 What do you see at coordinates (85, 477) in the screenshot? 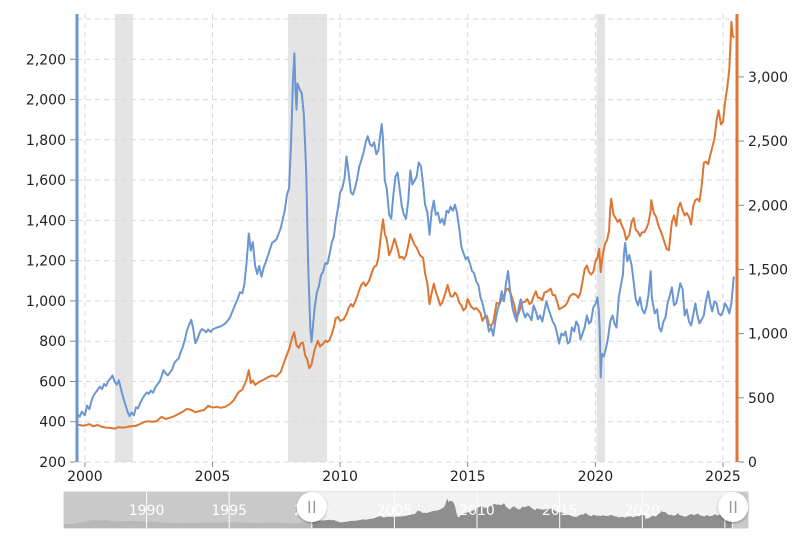
I see `x-axis-label: 2000` at bounding box center [85, 477].